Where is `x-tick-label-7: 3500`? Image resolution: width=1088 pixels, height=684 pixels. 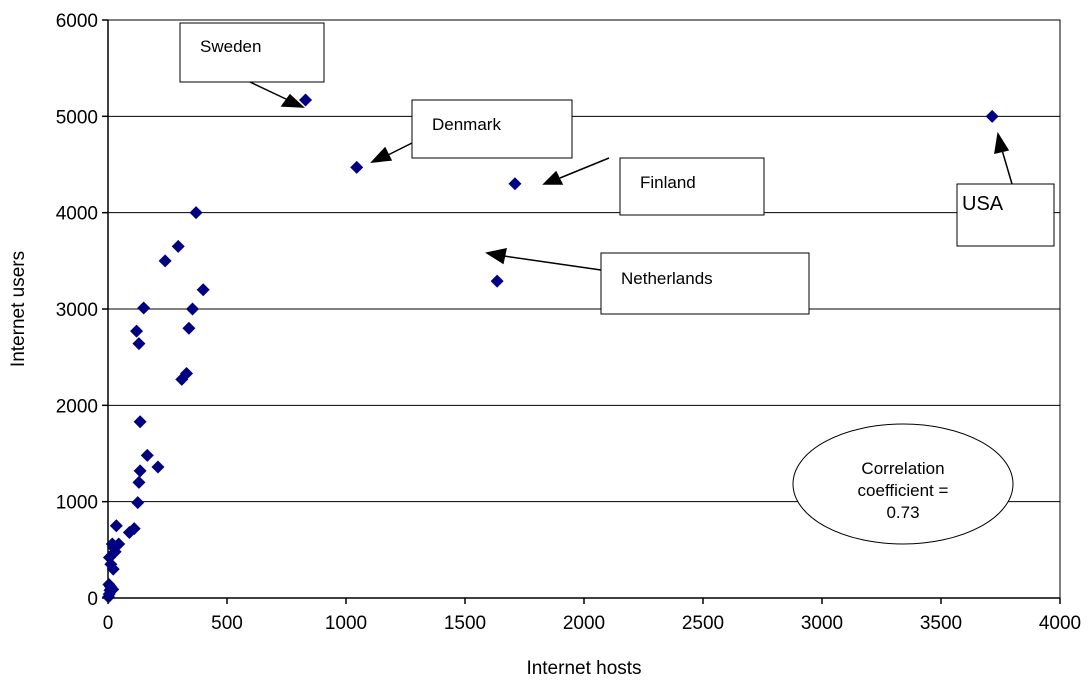
x-tick-label-7: 3500 is located at coordinates (941, 623).